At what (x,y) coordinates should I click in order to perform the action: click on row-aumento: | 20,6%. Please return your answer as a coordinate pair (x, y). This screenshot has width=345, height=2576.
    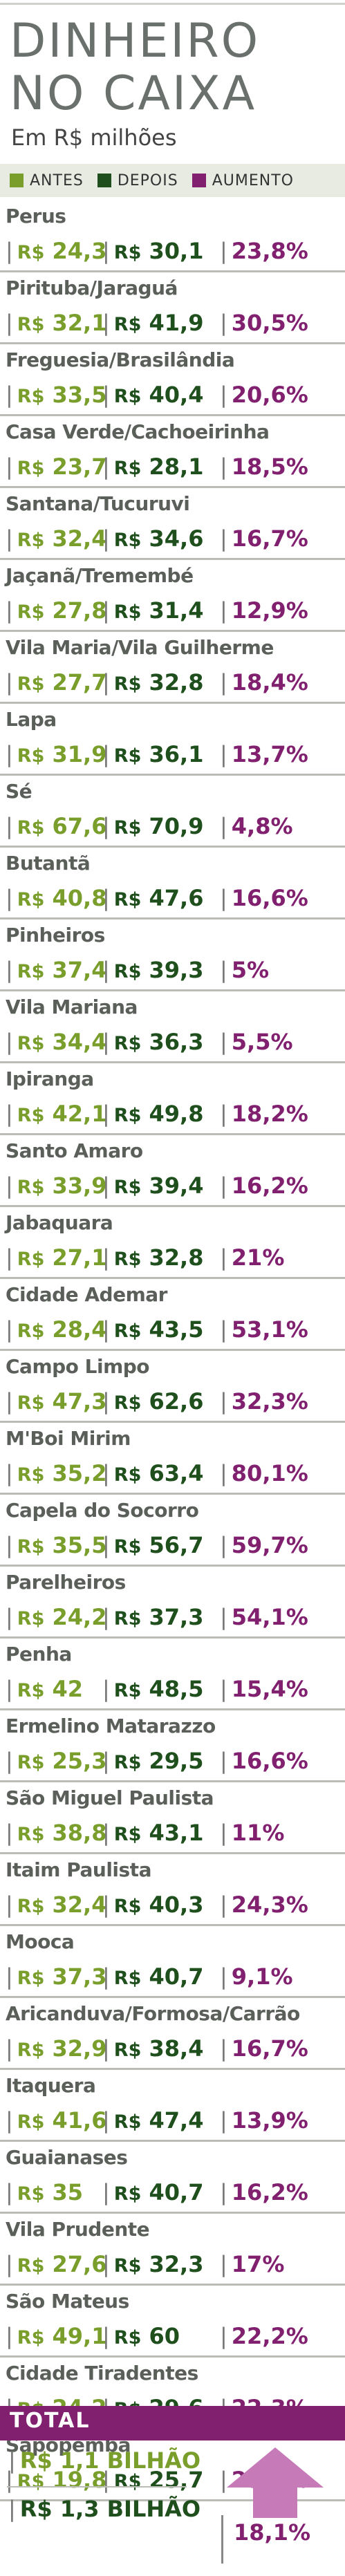
    Looking at the image, I should click on (264, 395).